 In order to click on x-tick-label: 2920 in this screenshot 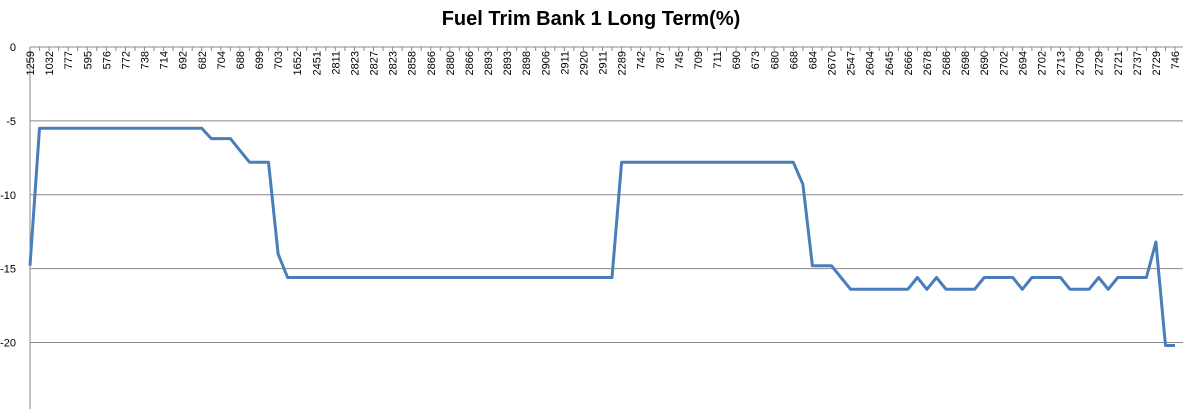, I will do `click(584, 63)`.